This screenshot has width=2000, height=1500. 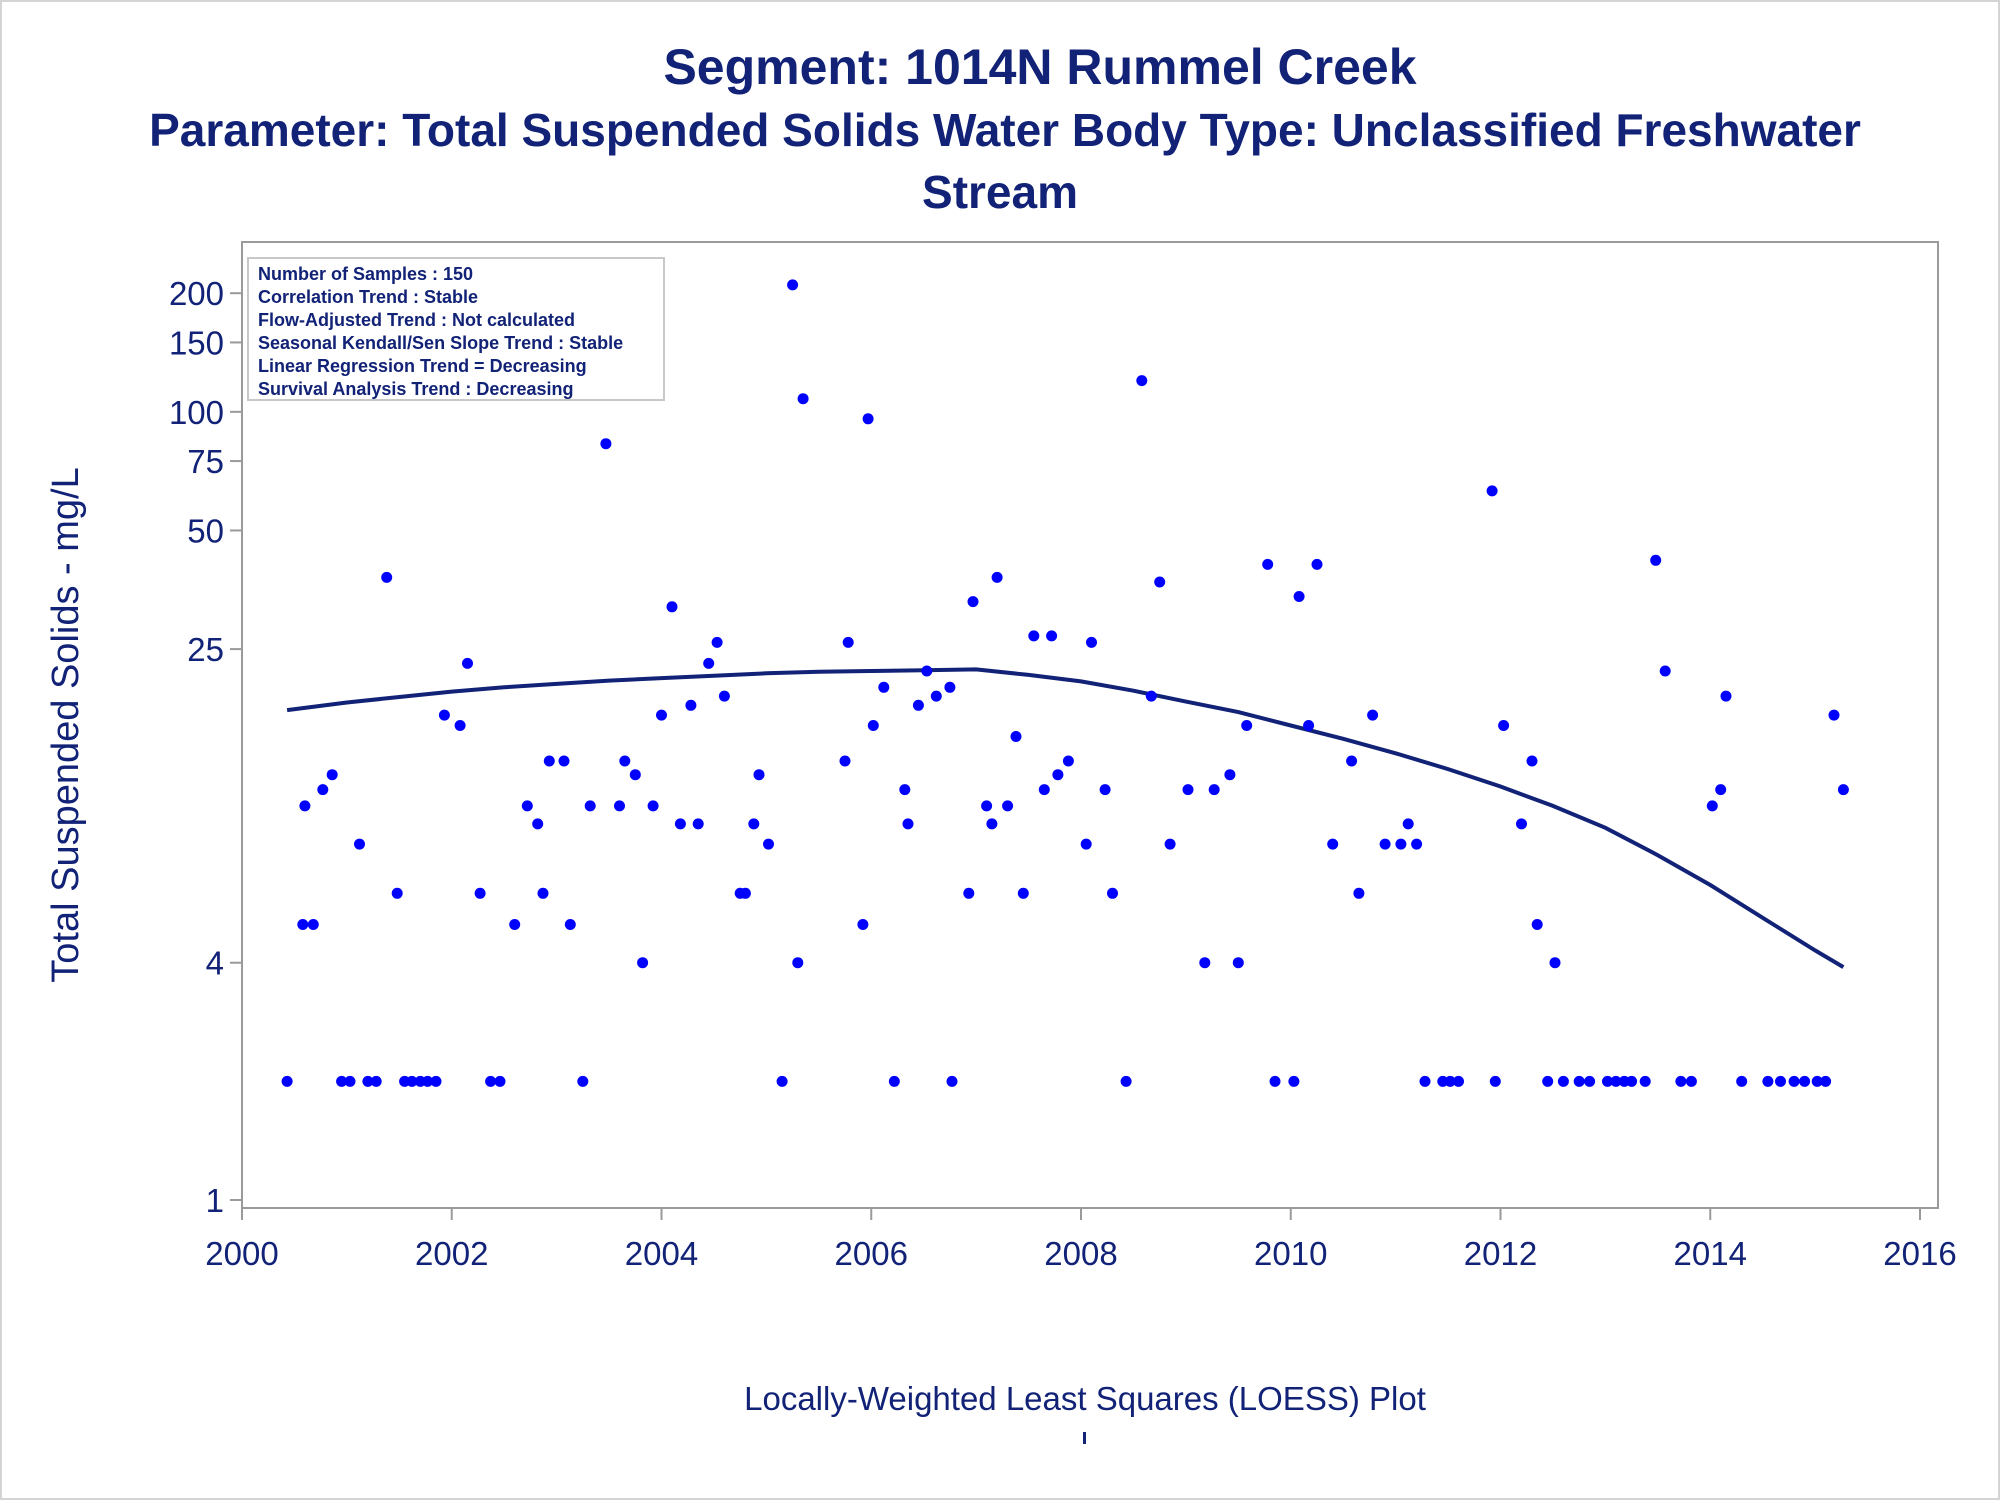 What do you see at coordinates (196, 412) in the screenshot?
I see `y-tick-label: 100` at bounding box center [196, 412].